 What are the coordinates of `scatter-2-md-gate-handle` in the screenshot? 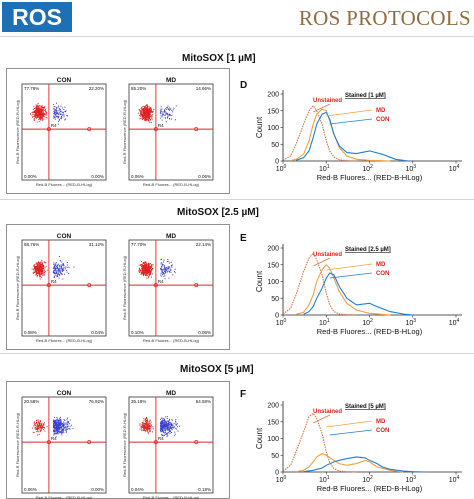 It's located at (155, 285).